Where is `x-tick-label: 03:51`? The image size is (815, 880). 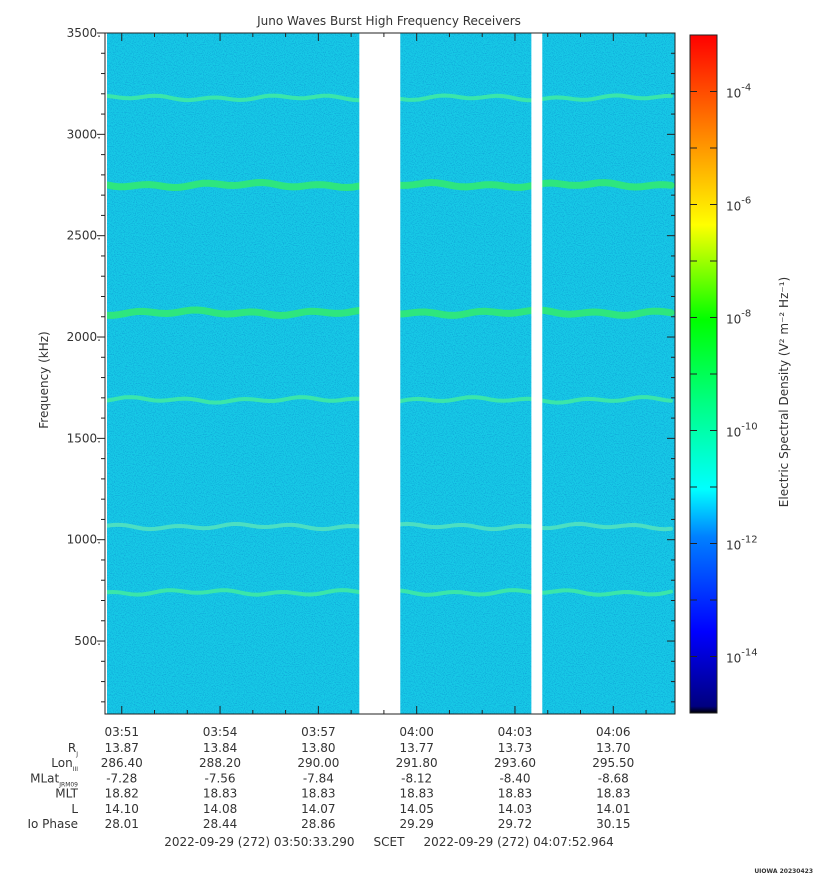
x-tick-label: 03:51 is located at coordinates (121, 732).